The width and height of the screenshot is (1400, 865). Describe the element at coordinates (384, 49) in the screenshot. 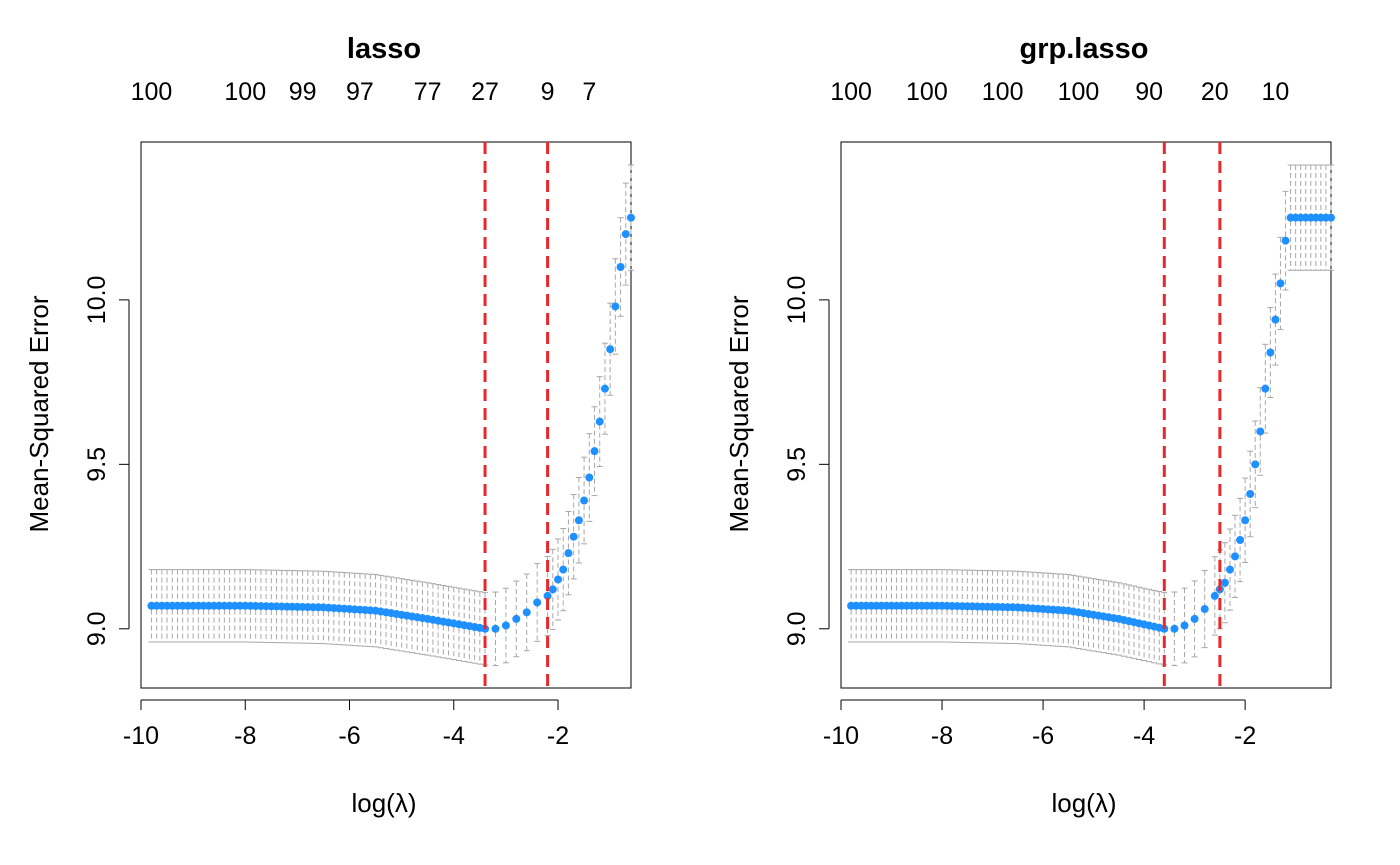

I see `chart-title: lasso` at that location.